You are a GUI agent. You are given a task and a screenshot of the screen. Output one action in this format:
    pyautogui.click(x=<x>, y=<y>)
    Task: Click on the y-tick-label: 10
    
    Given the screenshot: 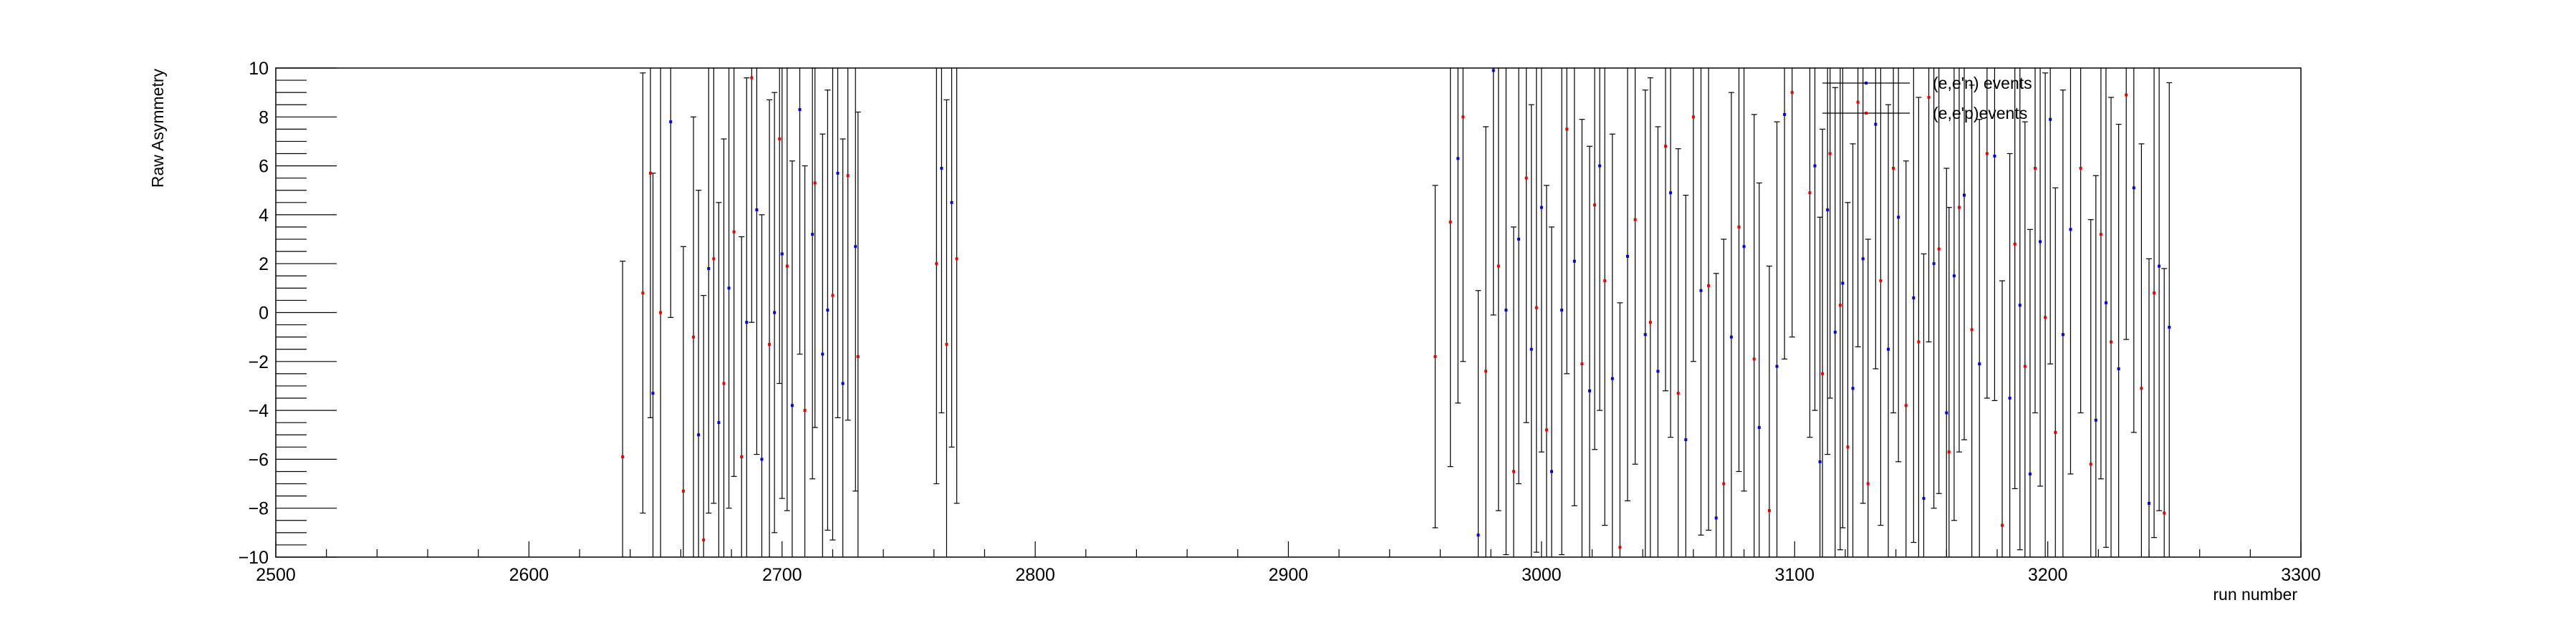 What is the action you would take?
    pyautogui.click(x=259, y=69)
    